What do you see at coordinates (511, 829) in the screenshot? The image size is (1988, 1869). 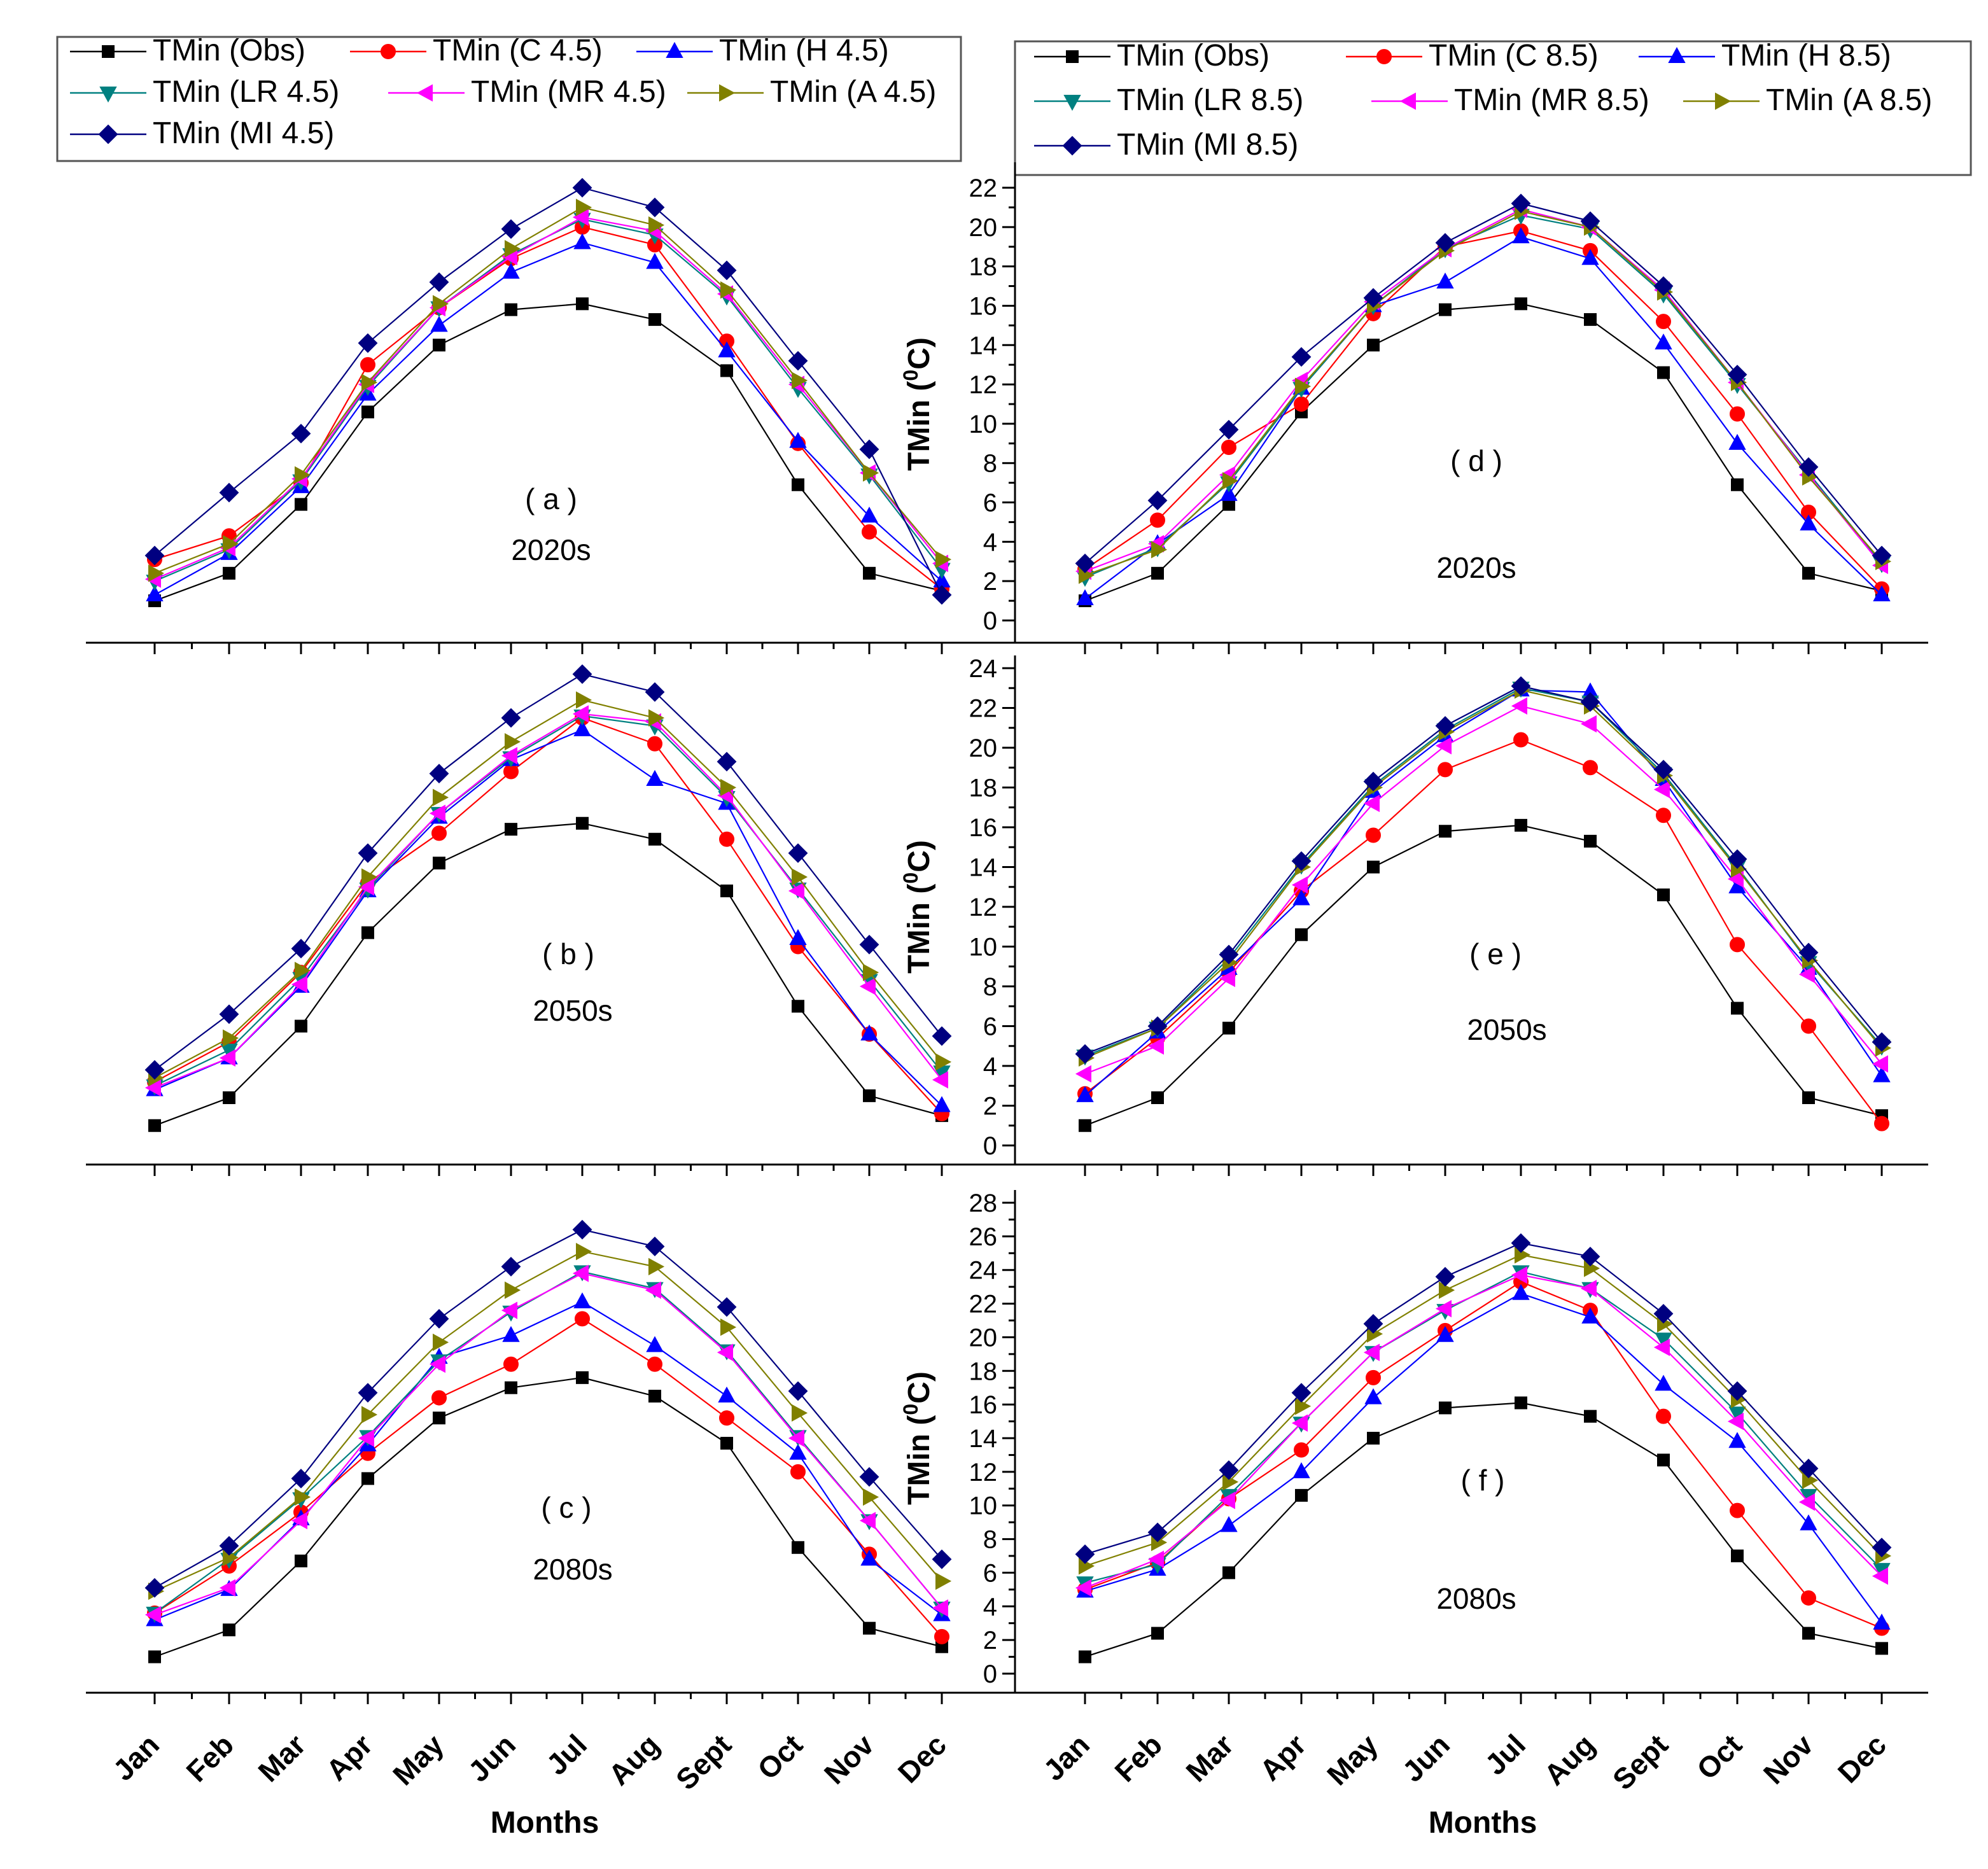 I see `data-point-Obs-Jun` at bounding box center [511, 829].